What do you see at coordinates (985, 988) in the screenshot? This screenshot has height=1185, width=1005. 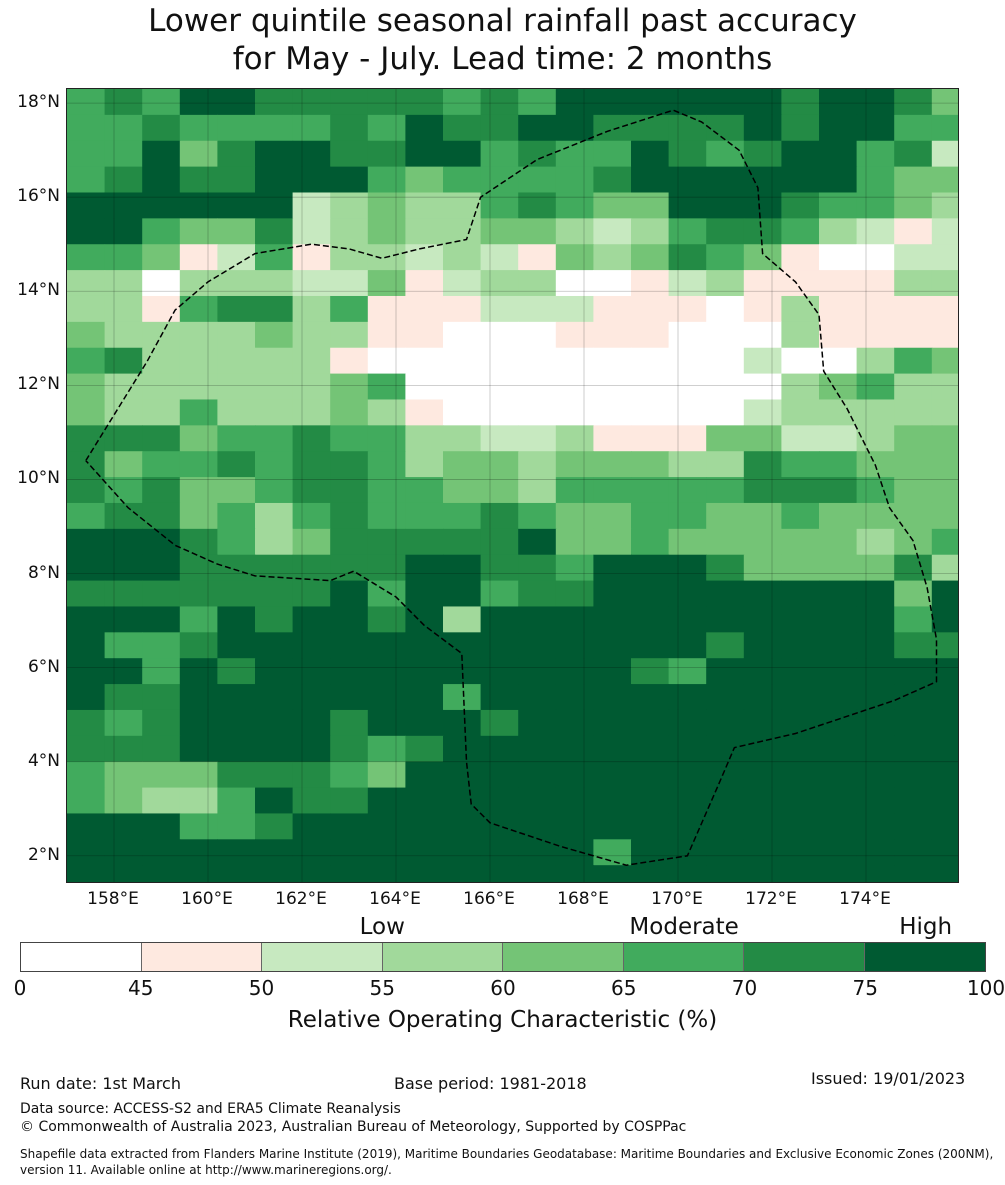 I see `colorbar-tick-label: 100` at bounding box center [985, 988].